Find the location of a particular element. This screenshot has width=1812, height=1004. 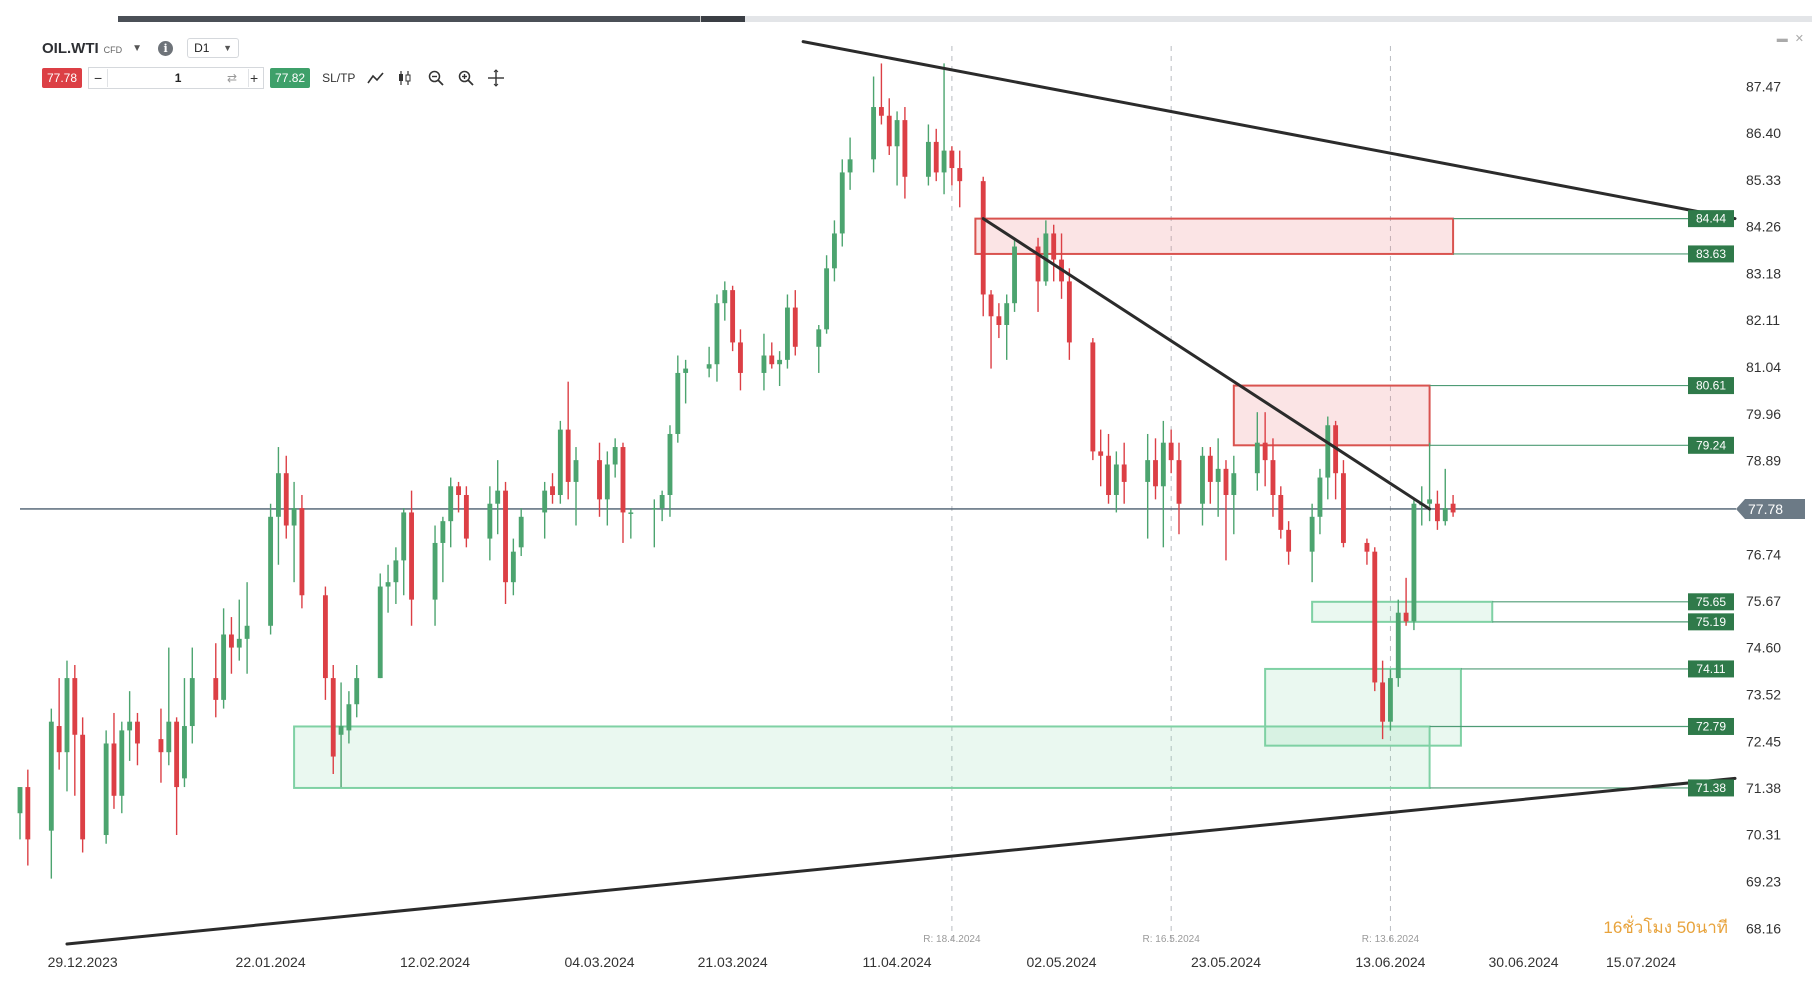

scrollbar-thumb is located at coordinates (722, 19).